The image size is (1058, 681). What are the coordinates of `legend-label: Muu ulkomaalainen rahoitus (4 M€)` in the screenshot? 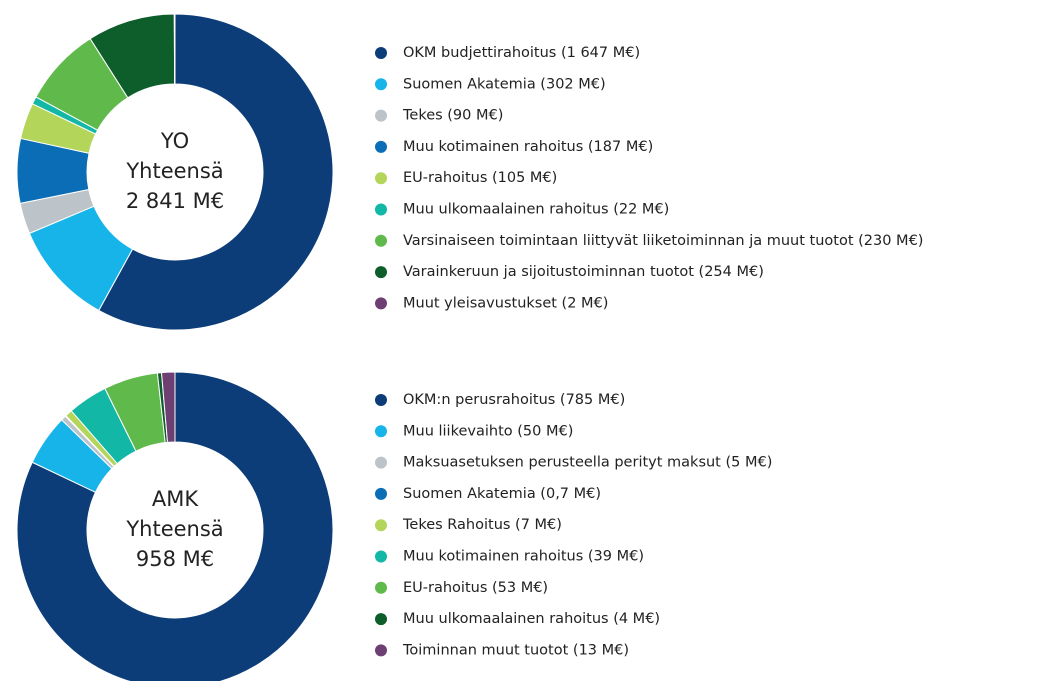 It's located at (531, 619).